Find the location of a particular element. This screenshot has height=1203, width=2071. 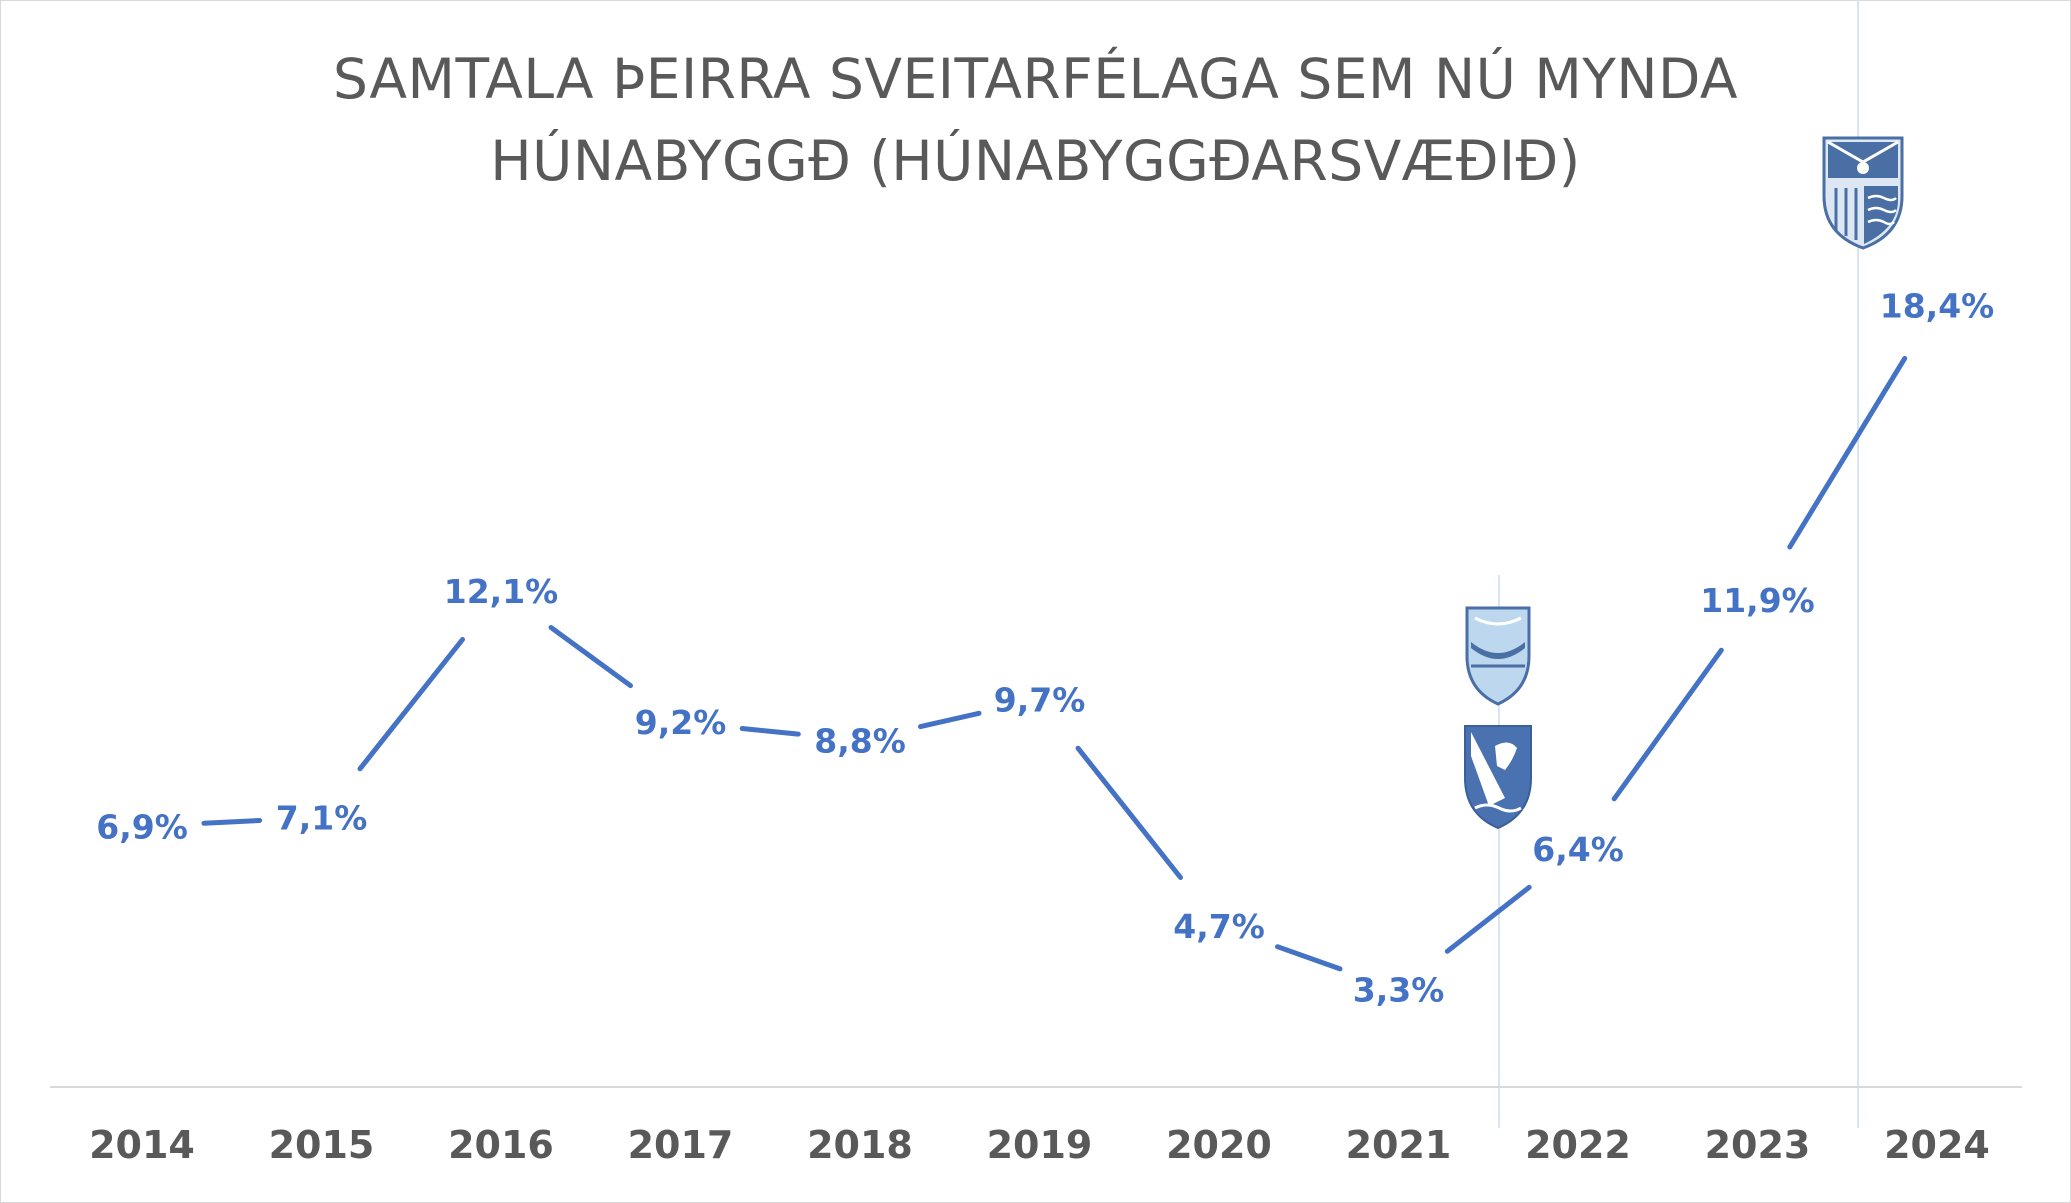

data-label: 9,2% is located at coordinates (681, 722).